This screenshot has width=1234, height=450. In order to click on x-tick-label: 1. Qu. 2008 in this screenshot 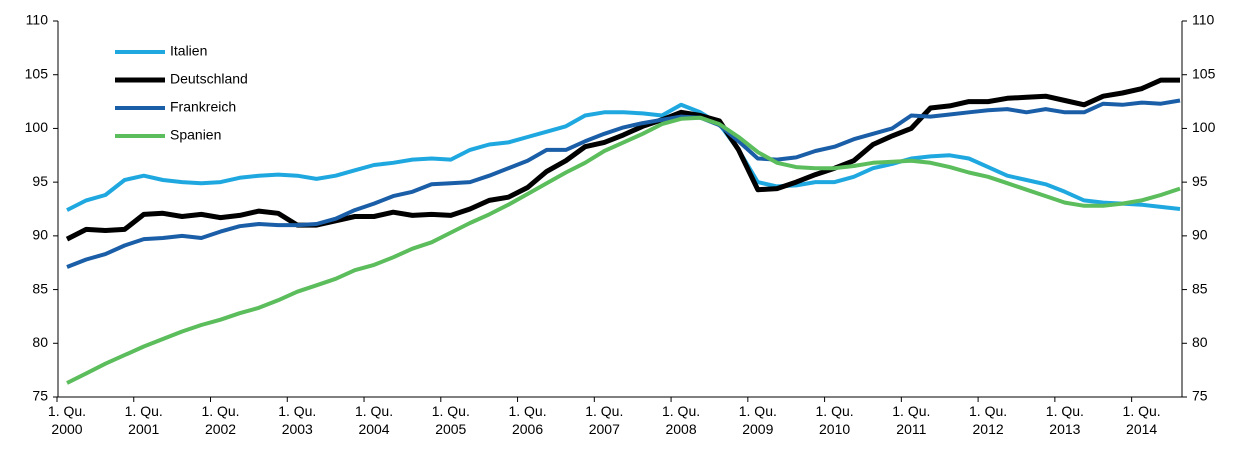, I will do `click(681, 420)`.